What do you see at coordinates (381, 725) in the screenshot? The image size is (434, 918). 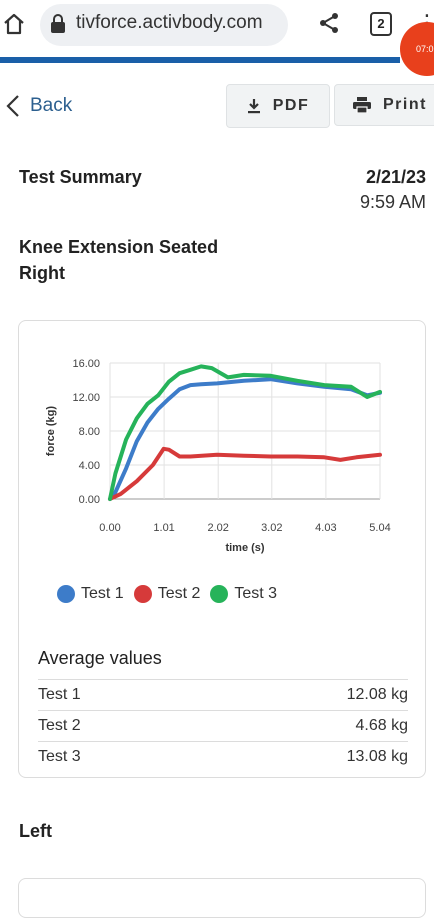 I see `avg-value: 4.68 kg` at bounding box center [381, 725].